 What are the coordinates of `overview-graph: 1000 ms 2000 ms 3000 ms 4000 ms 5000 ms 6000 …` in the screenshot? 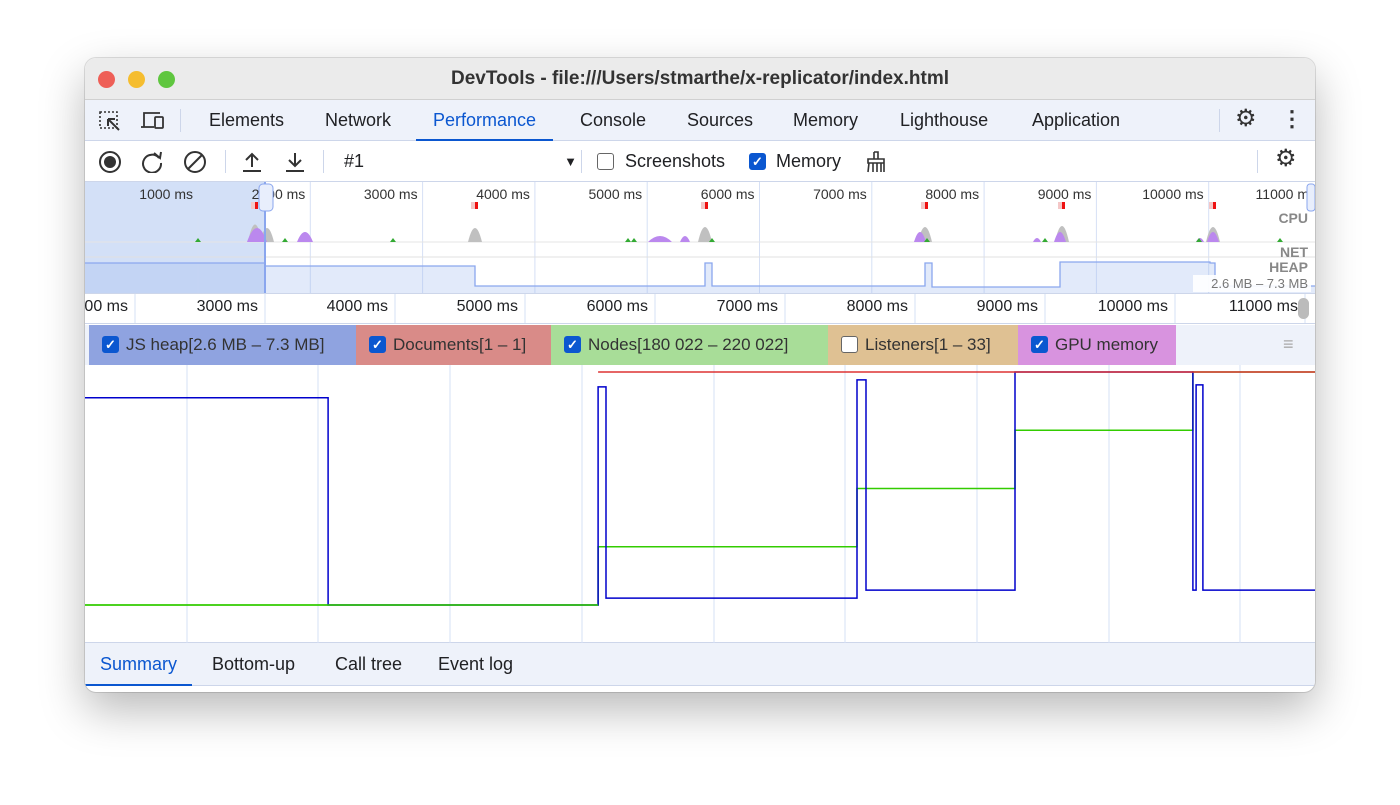 It's located at (700, 237).